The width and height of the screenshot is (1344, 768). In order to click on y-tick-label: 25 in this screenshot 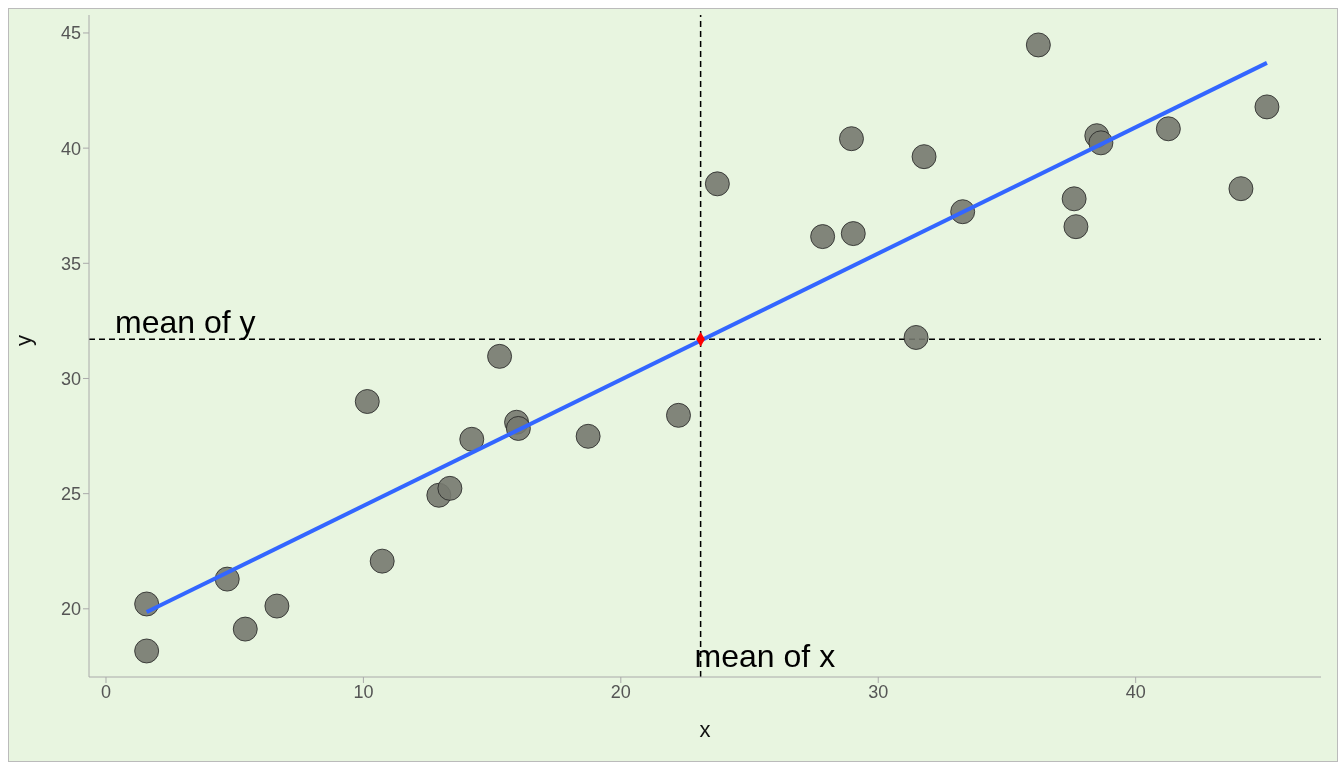, I will do `click(70, 494)`.